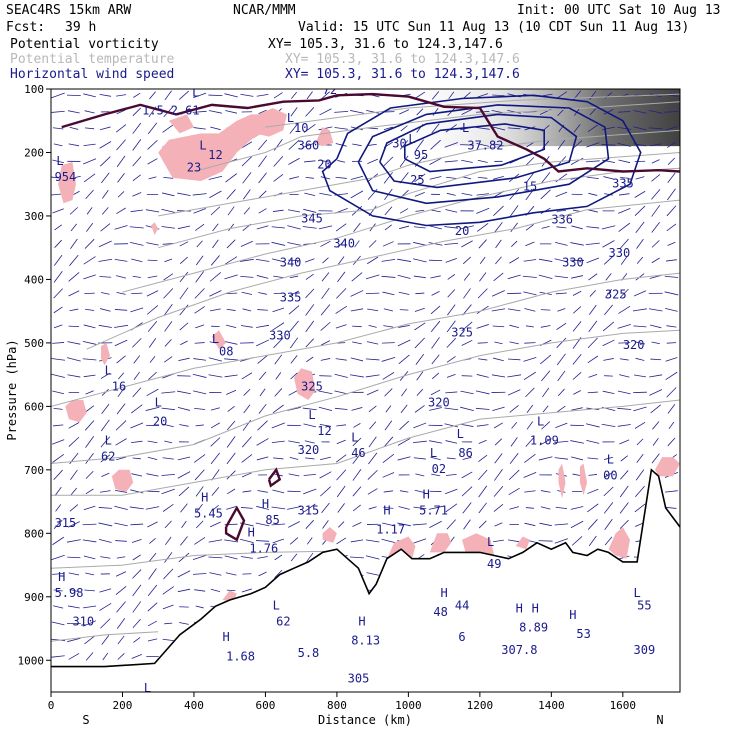  Describe the element at coordinates (309, 145) in the screenshot. I see `annotation-label: 360` at that location.